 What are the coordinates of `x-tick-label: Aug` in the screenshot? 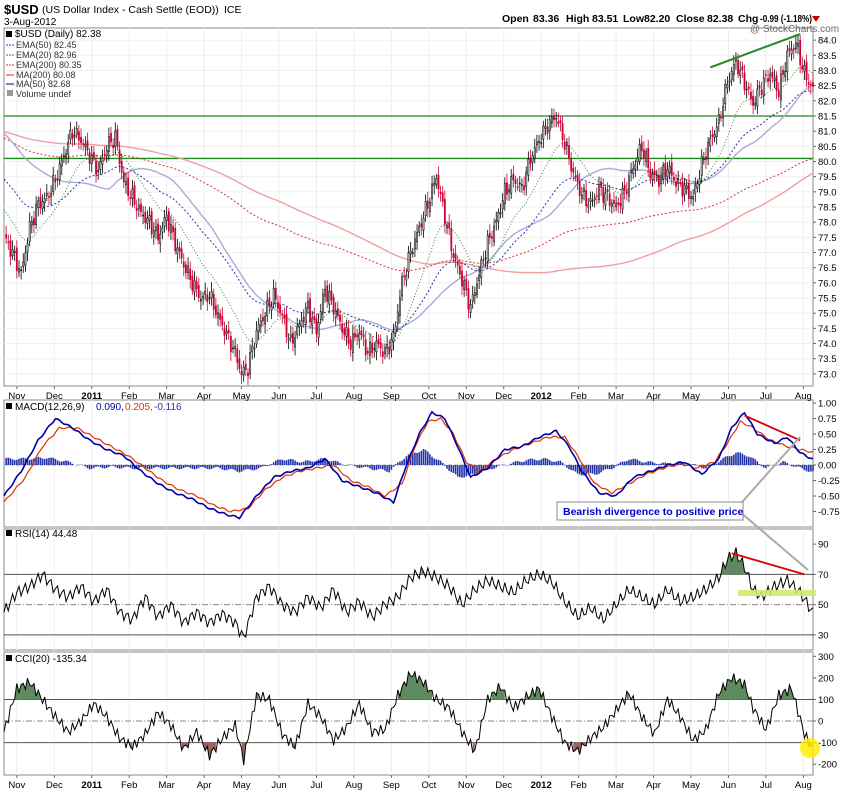 It's located at (803, 785).